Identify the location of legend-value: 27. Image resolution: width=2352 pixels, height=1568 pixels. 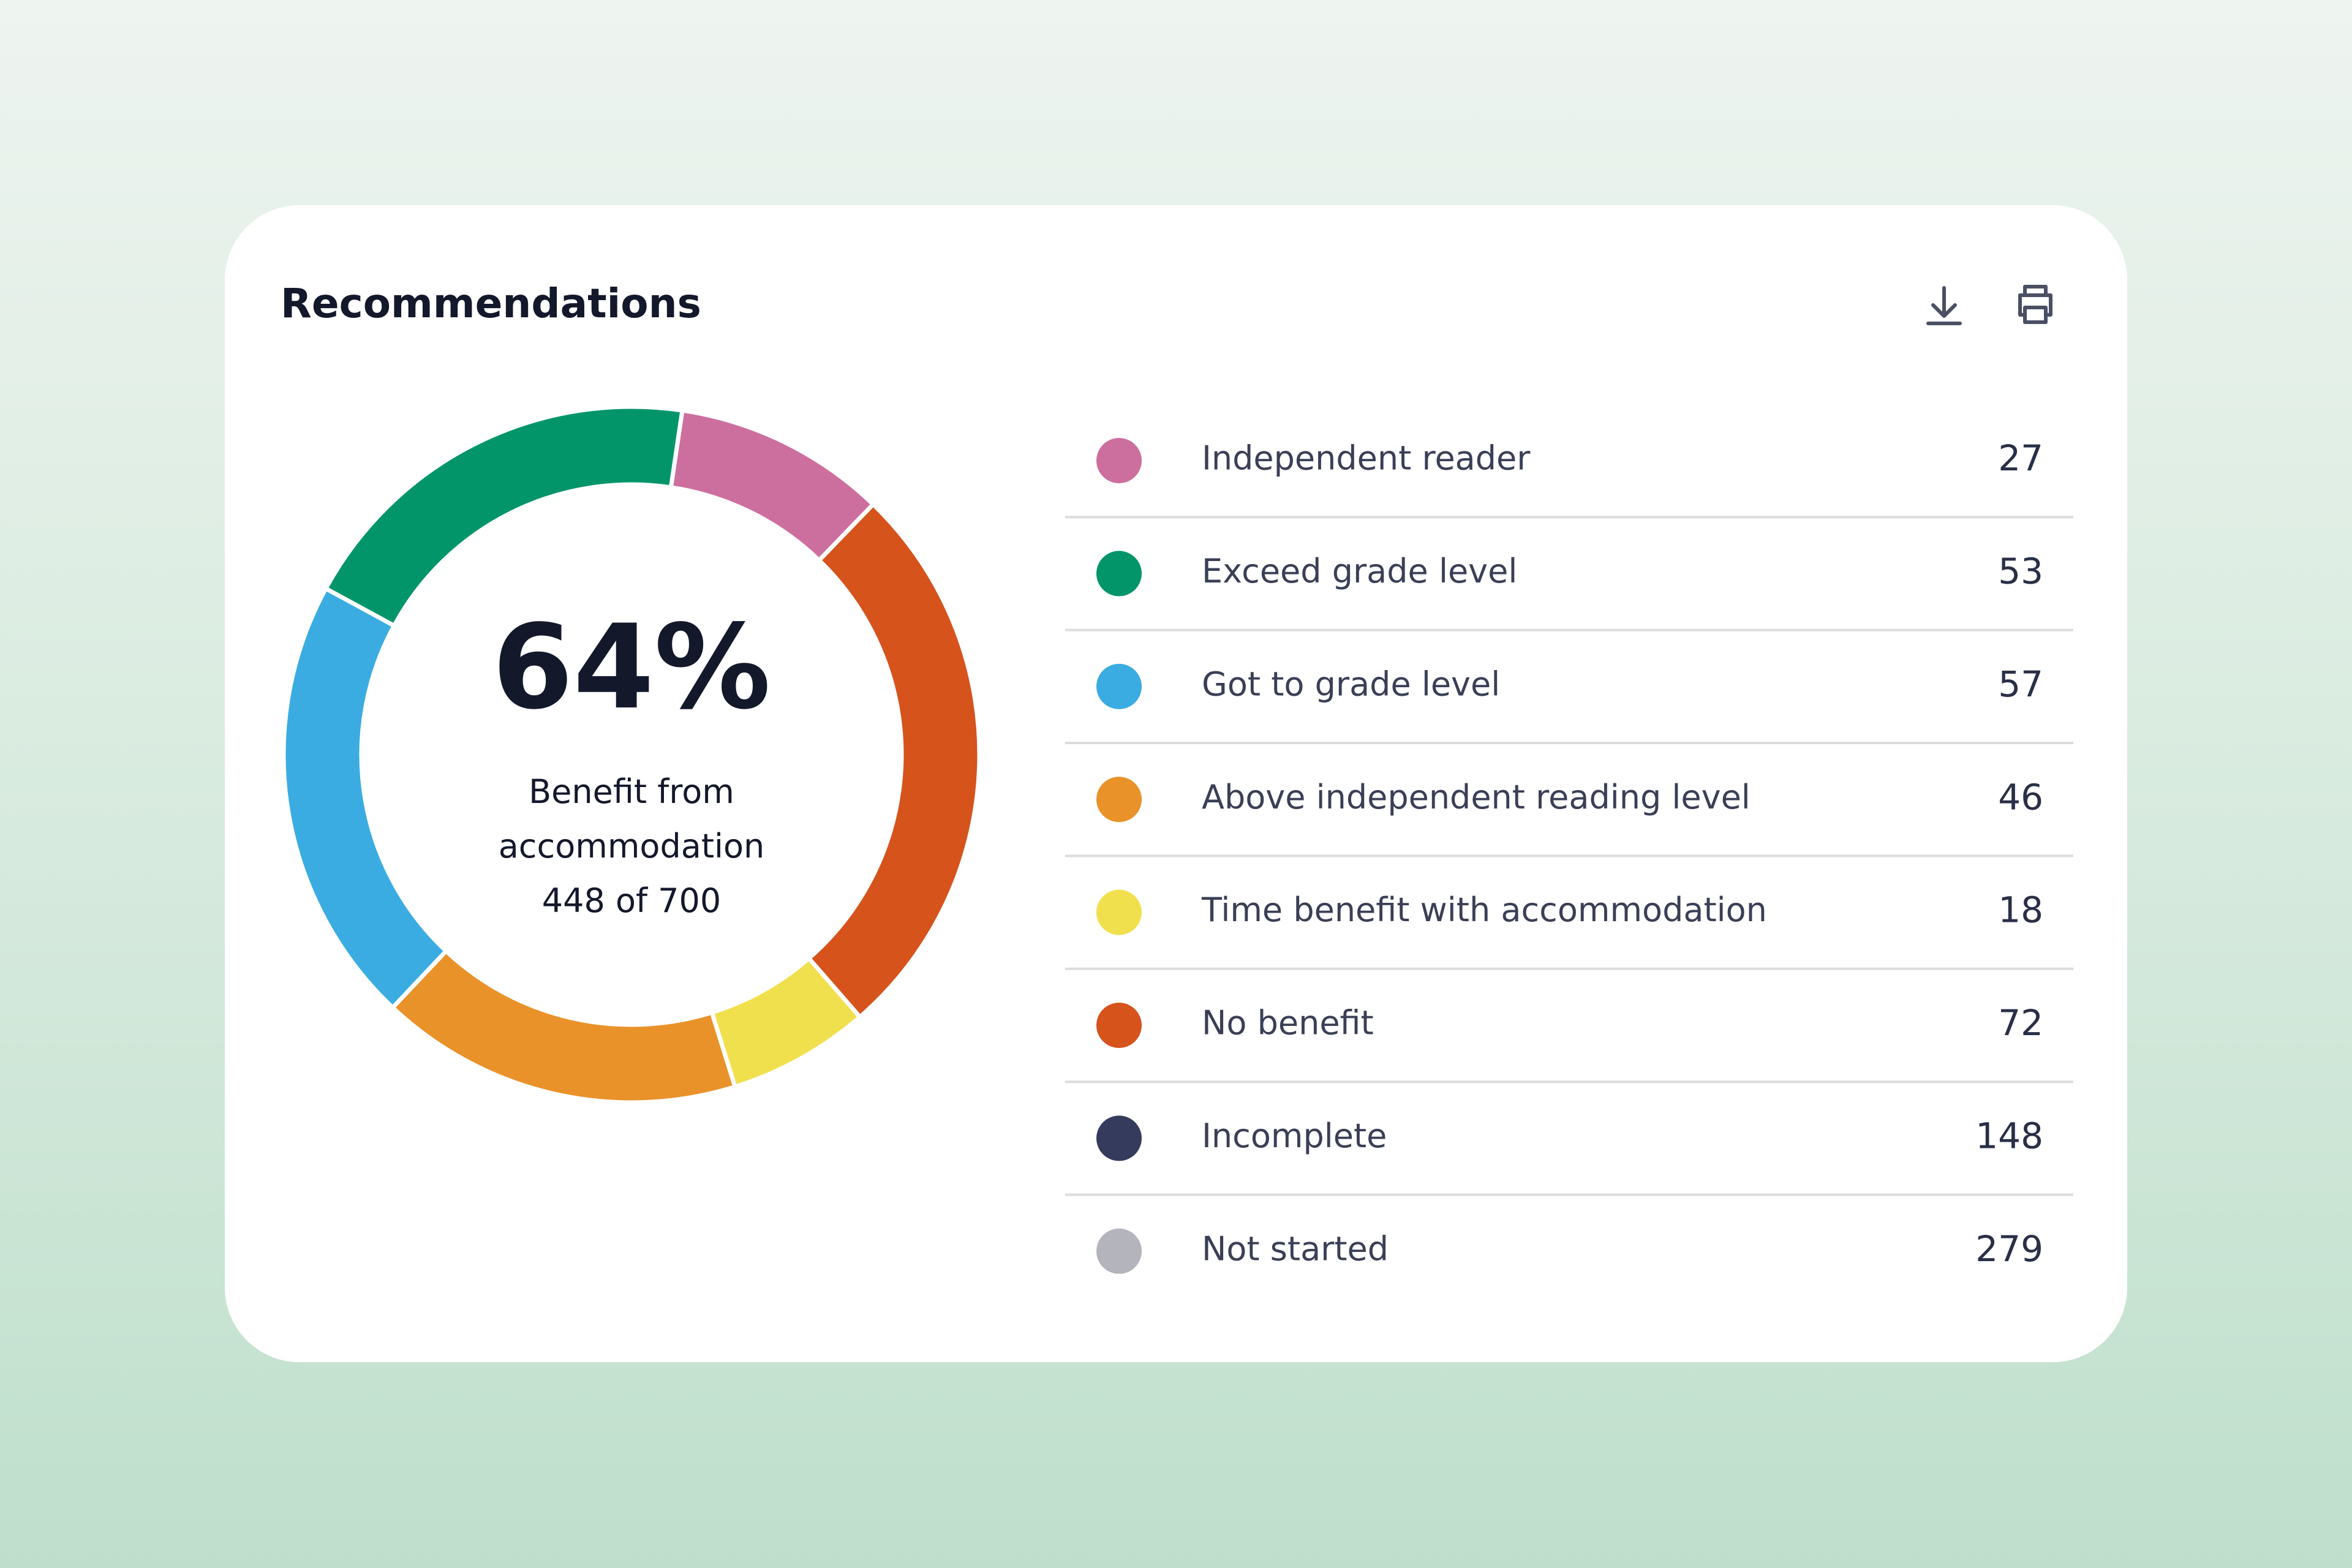
(2021, 458).